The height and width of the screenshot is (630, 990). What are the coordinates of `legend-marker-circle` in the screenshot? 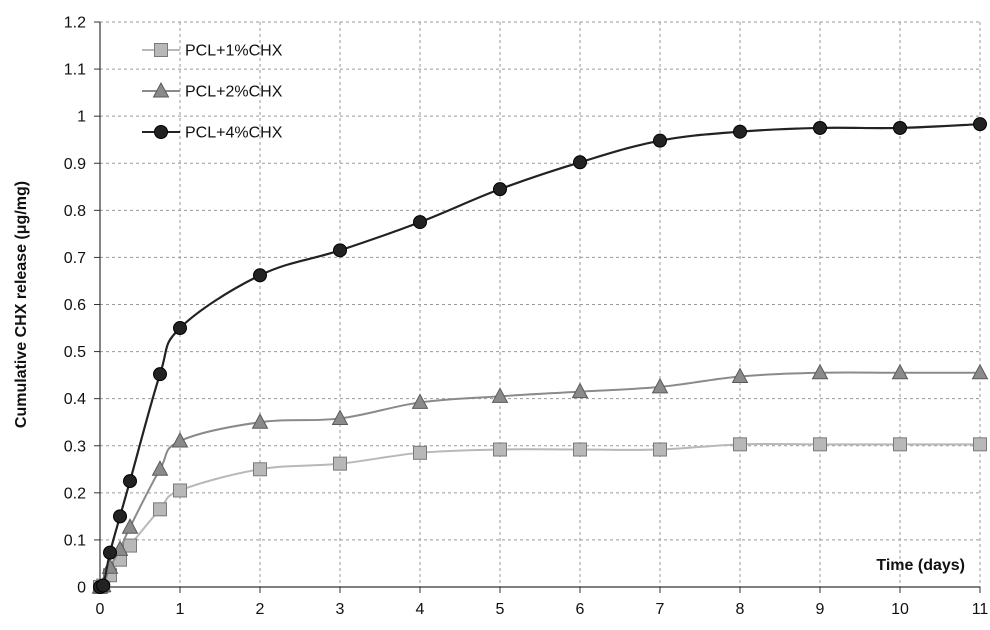 It's located at (161, 132).